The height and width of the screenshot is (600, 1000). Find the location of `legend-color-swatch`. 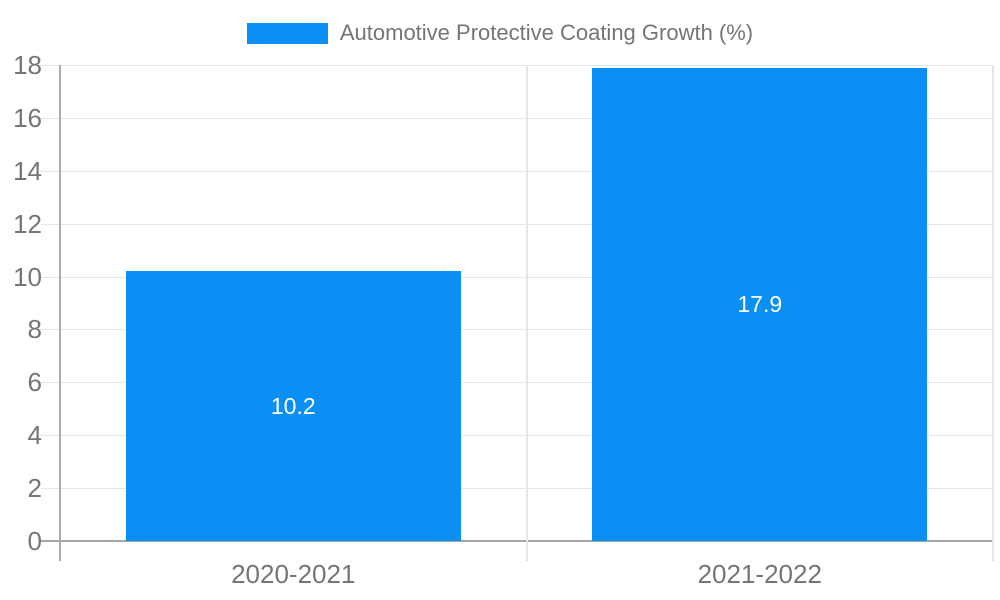

legend-color-swatch is located at coordinates (287, 33).